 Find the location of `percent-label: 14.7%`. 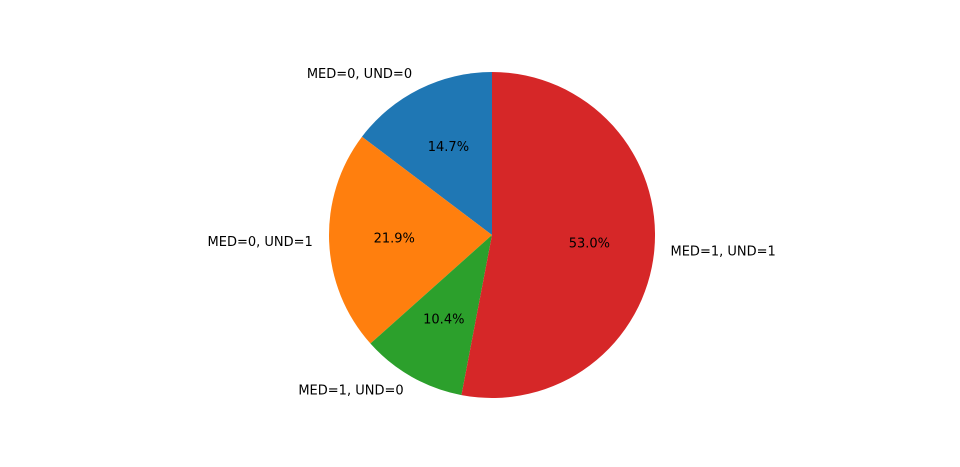

percent-label: 14.7% is located at coordinates (448, 147).